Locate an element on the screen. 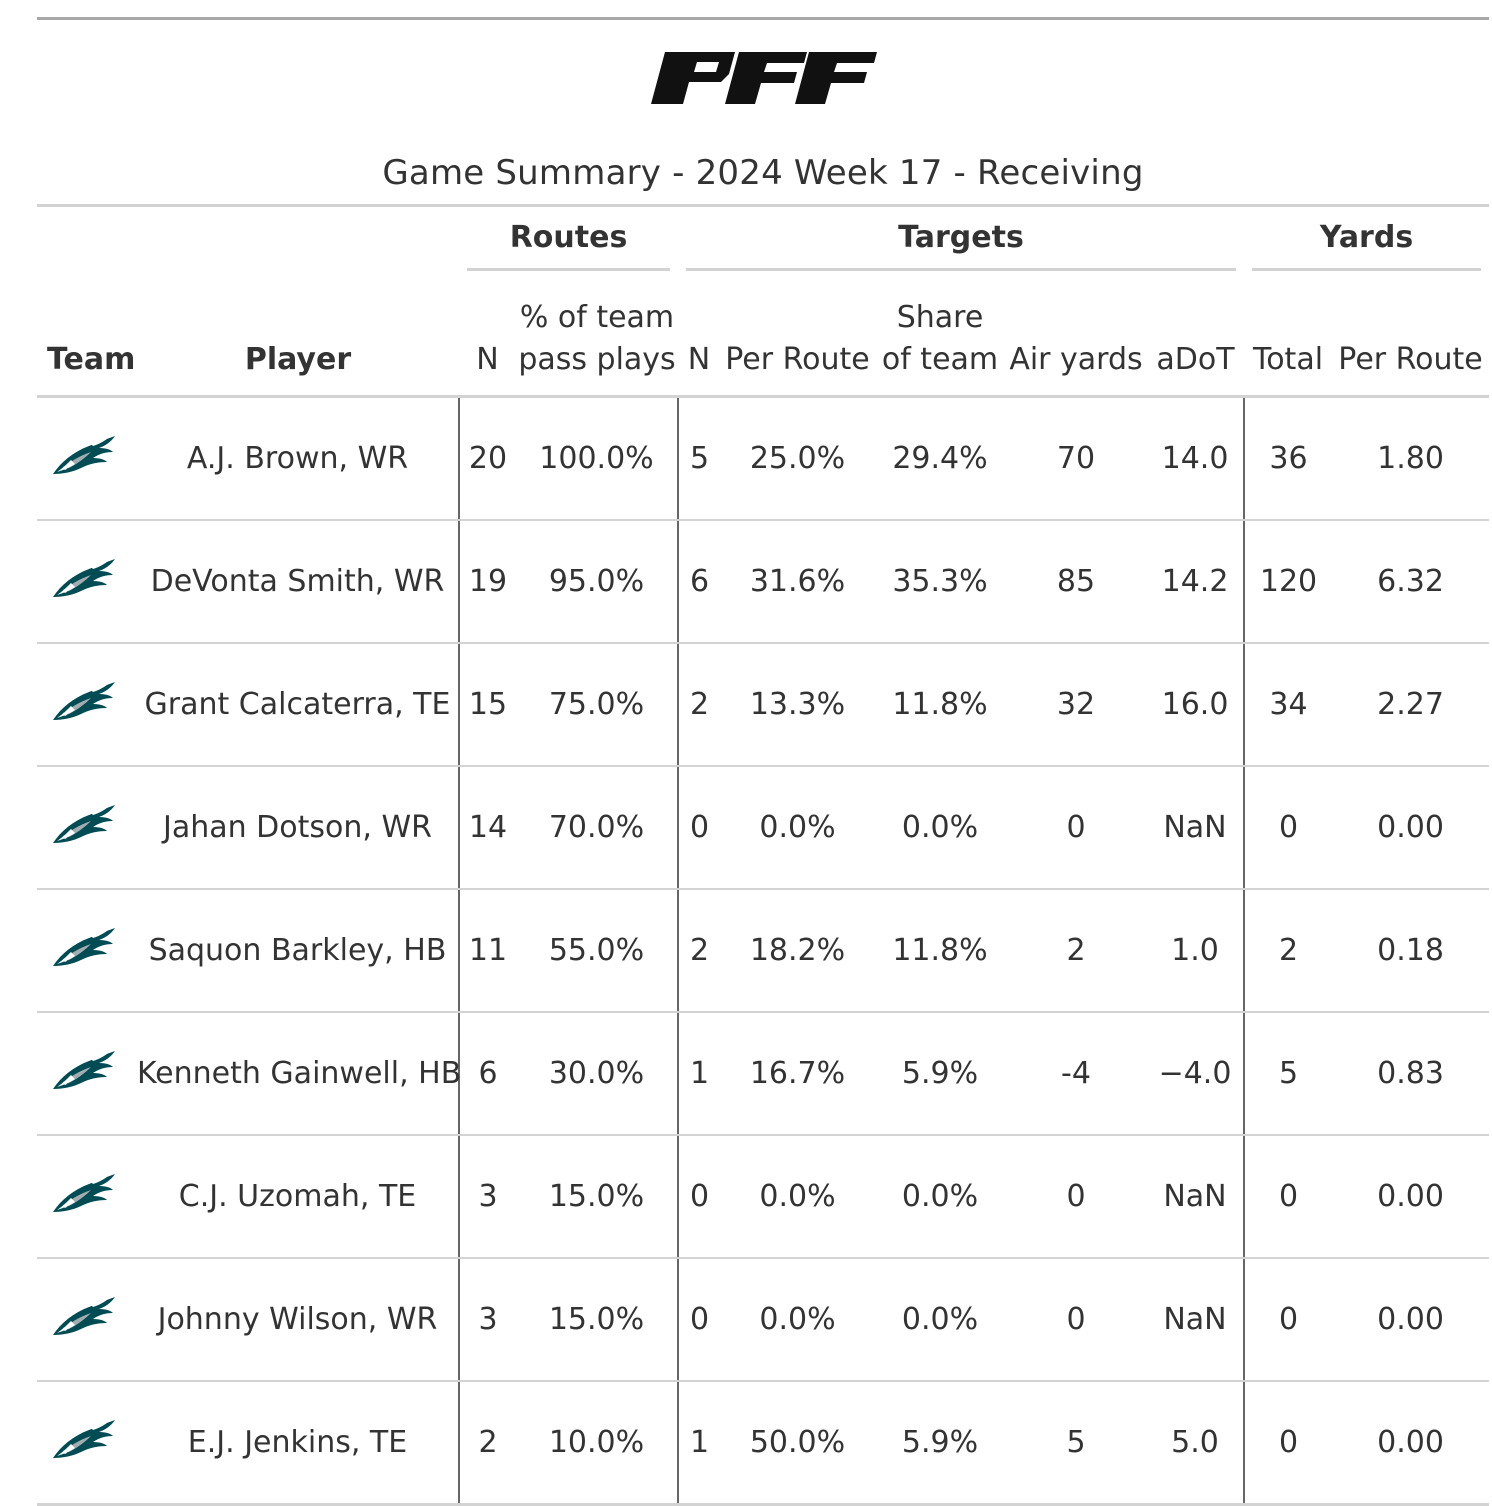 Image resolution: width=1492 pixels, height=1506 pixels. cell-yards-total: 36 is located at coordinates (1288, 458).